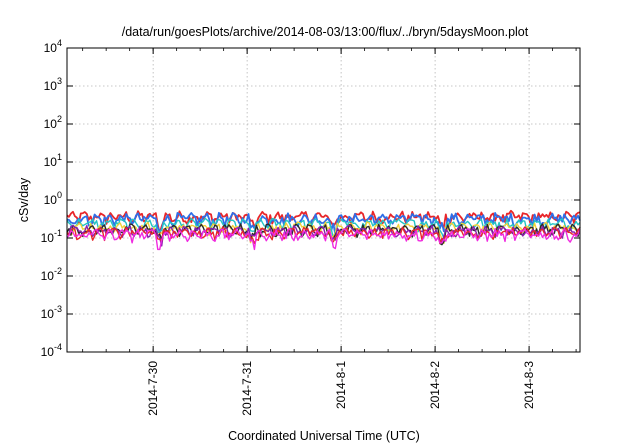 The width and height of the screenshot is (640, 448). I want to click on y-tick-label: 10¹, so click(53, 160).